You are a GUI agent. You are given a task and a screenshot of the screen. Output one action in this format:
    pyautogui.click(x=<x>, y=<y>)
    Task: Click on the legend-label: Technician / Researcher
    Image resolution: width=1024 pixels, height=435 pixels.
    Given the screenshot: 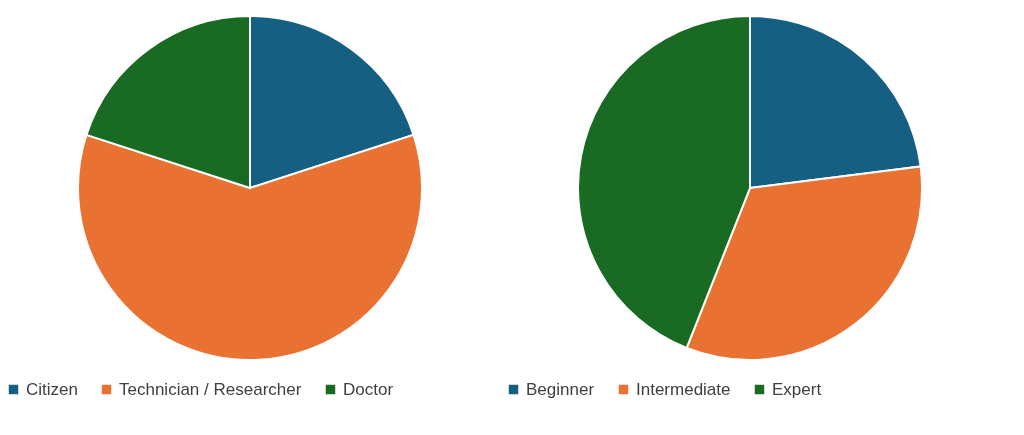 What is the action you would take?
    pyautogui.click(x=210, y=389)
    